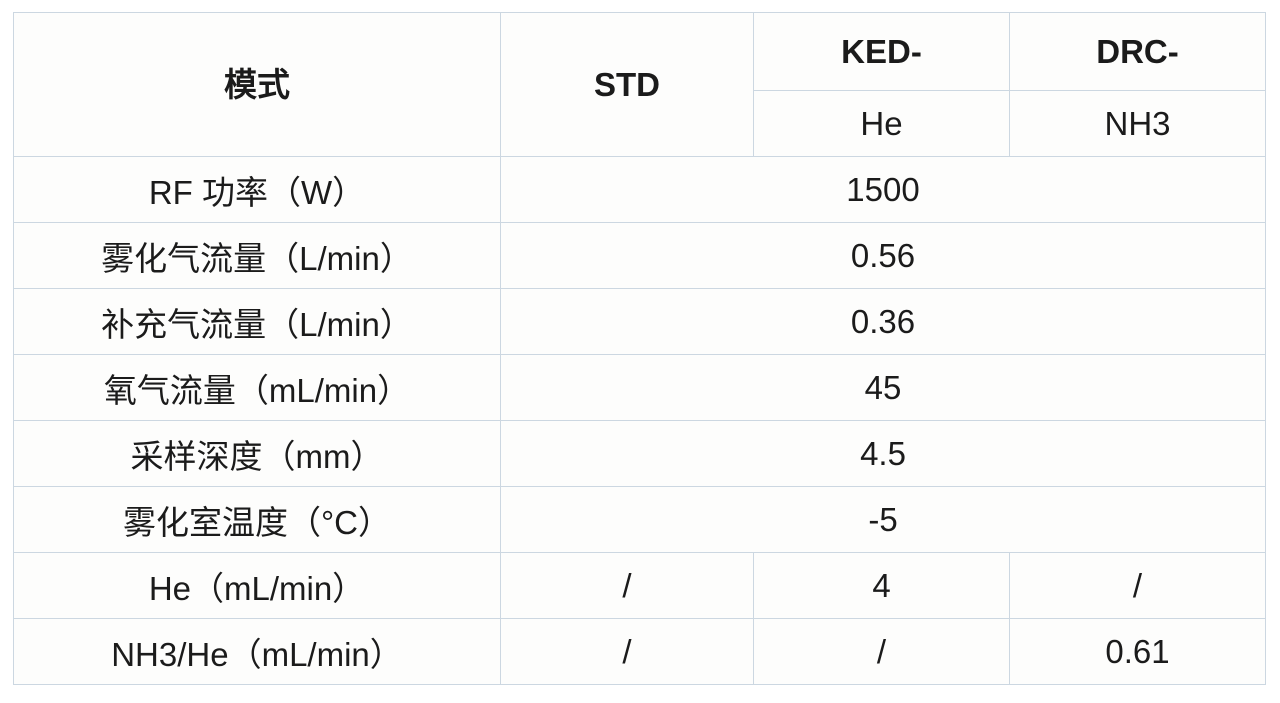  I want to click on row-value: 4.5, so click(883, 453).